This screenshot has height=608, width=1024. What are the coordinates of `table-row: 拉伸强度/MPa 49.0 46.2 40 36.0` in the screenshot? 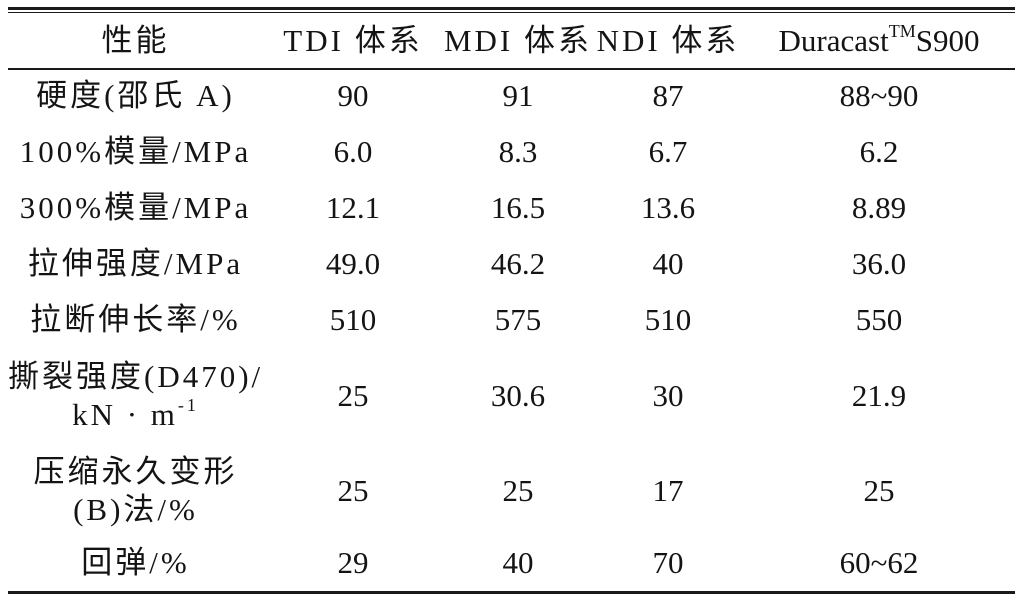 It's located at (511, 264).